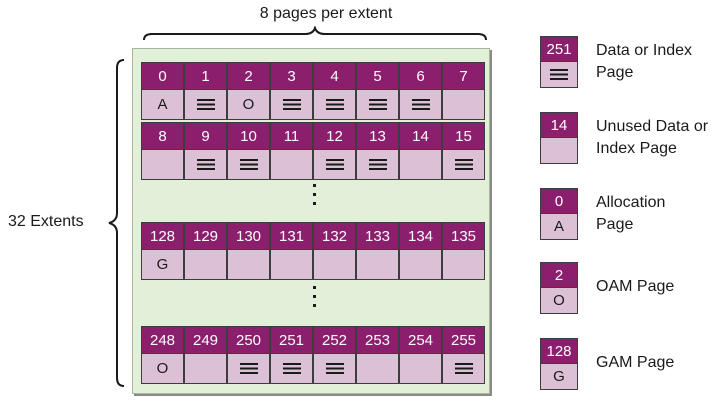  Describe the element at coordinates (420, 136) in the screenshot. I see `page-number: 14` at that location.